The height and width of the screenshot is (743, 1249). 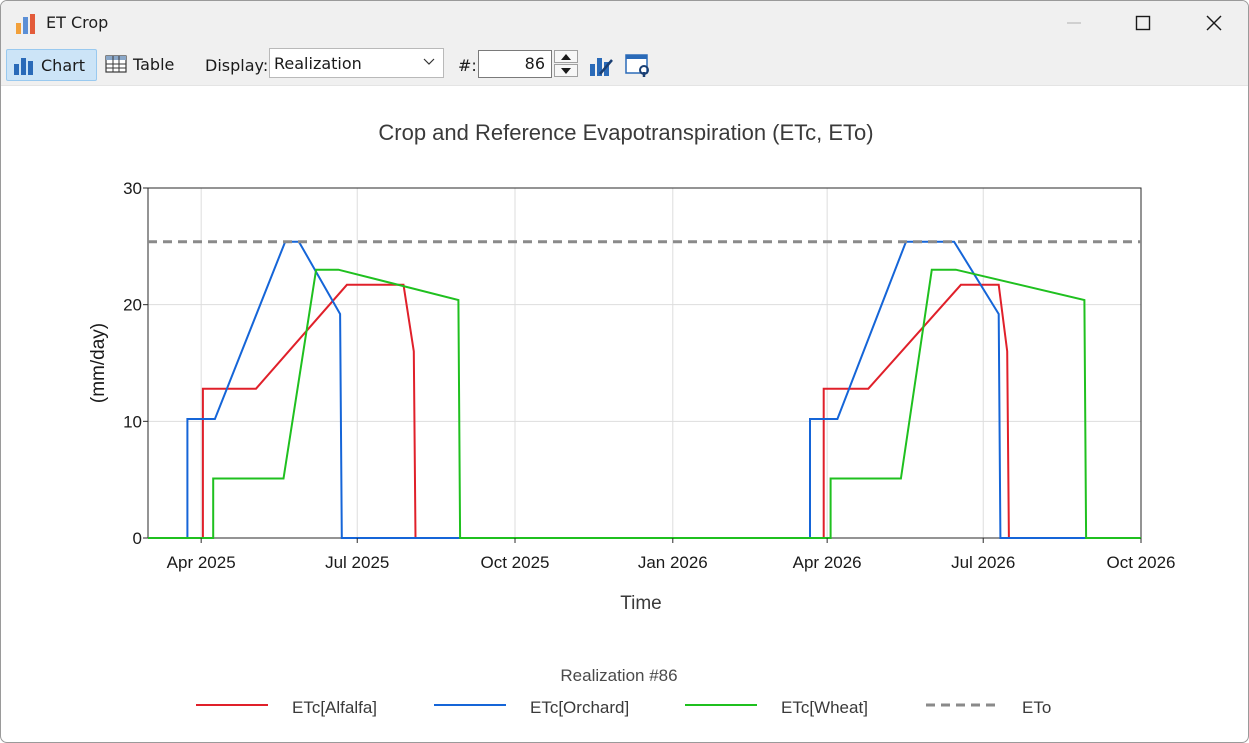 What do you see at coordinates (23, 66) in the screenshot?
I see `bar-chart-icon` at bounding box center [23, 66].